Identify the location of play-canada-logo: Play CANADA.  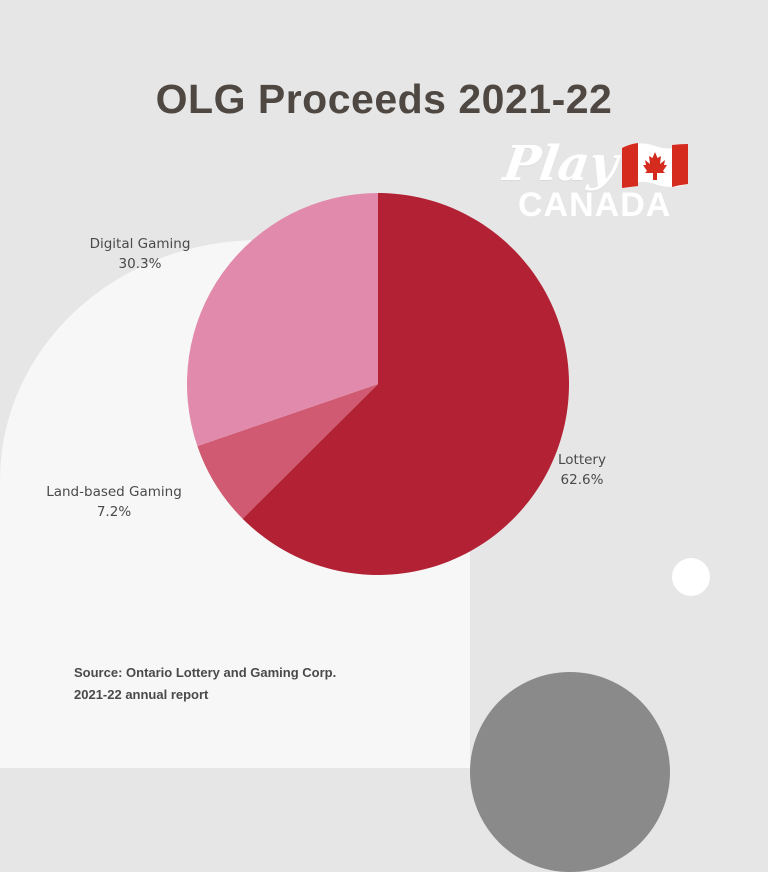
(600, 180).